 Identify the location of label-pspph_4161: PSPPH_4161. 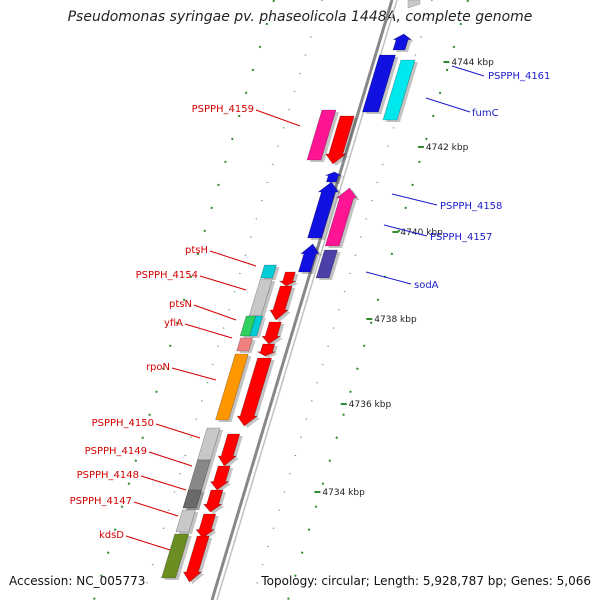
(519, 76).